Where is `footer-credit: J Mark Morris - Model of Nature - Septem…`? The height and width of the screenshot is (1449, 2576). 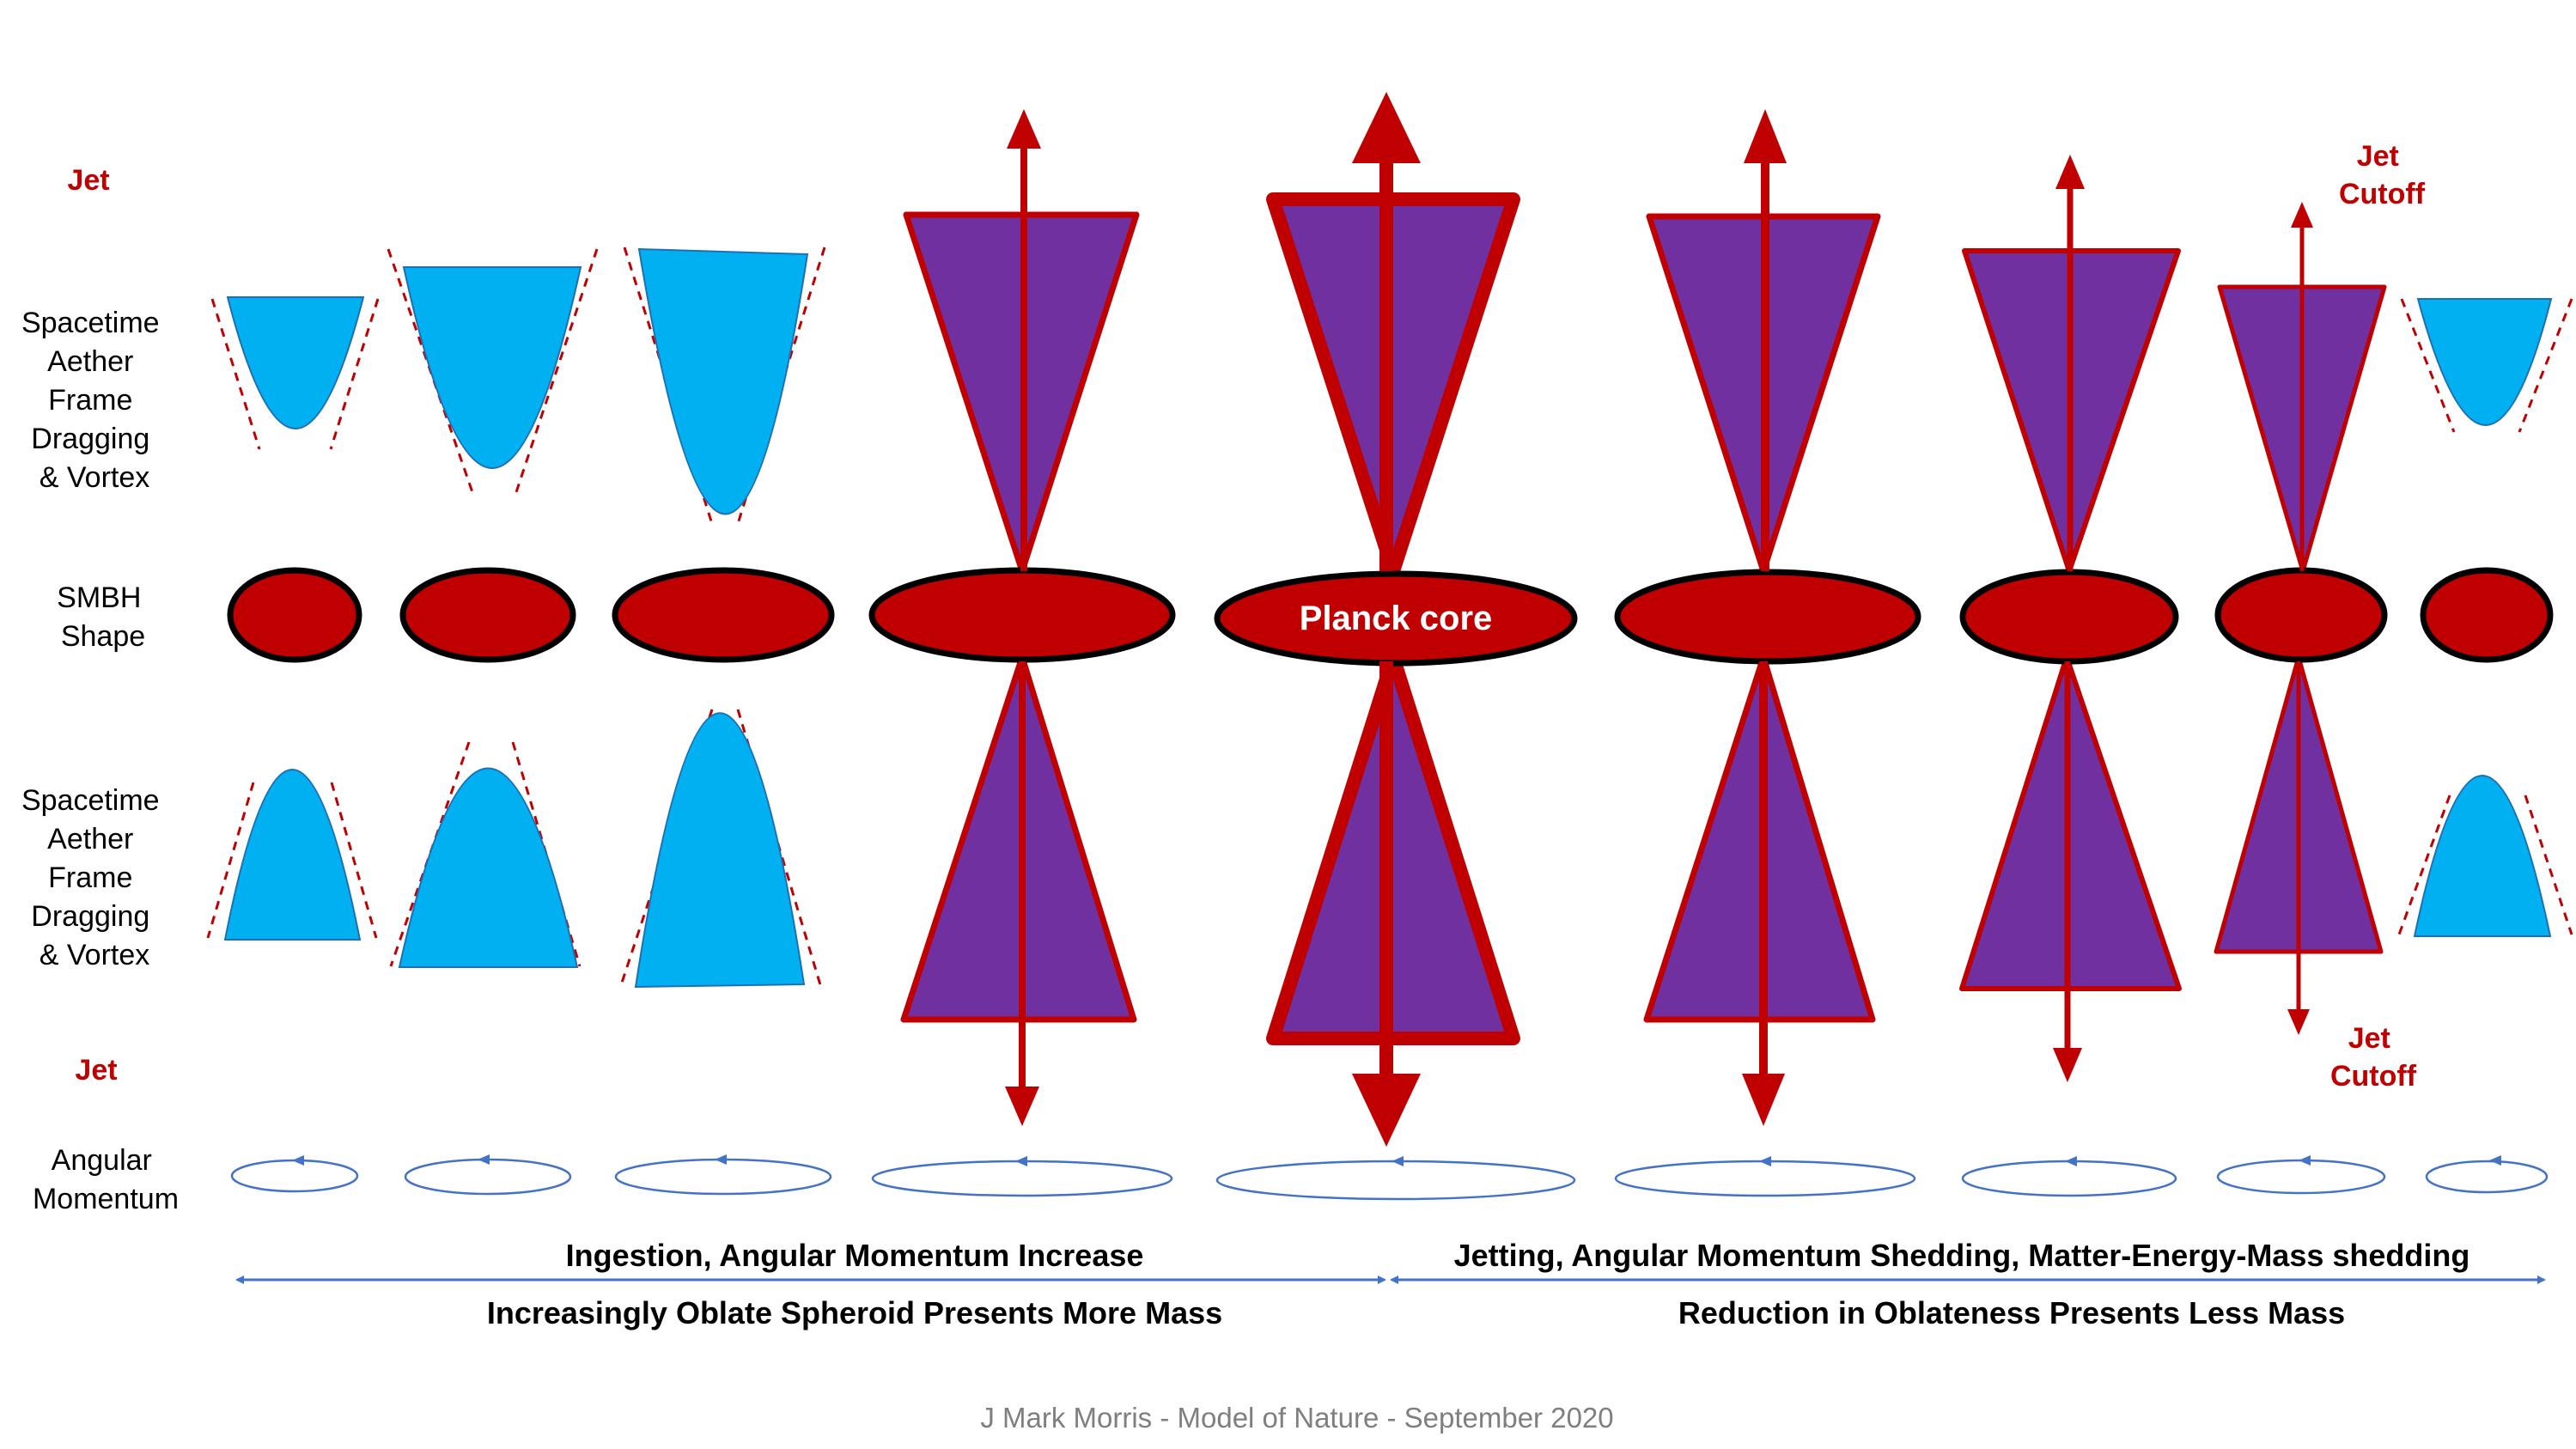 footer-credit: J Mark Morris - Model of Nature - Septem… is located at coordinates (1296, 1418).